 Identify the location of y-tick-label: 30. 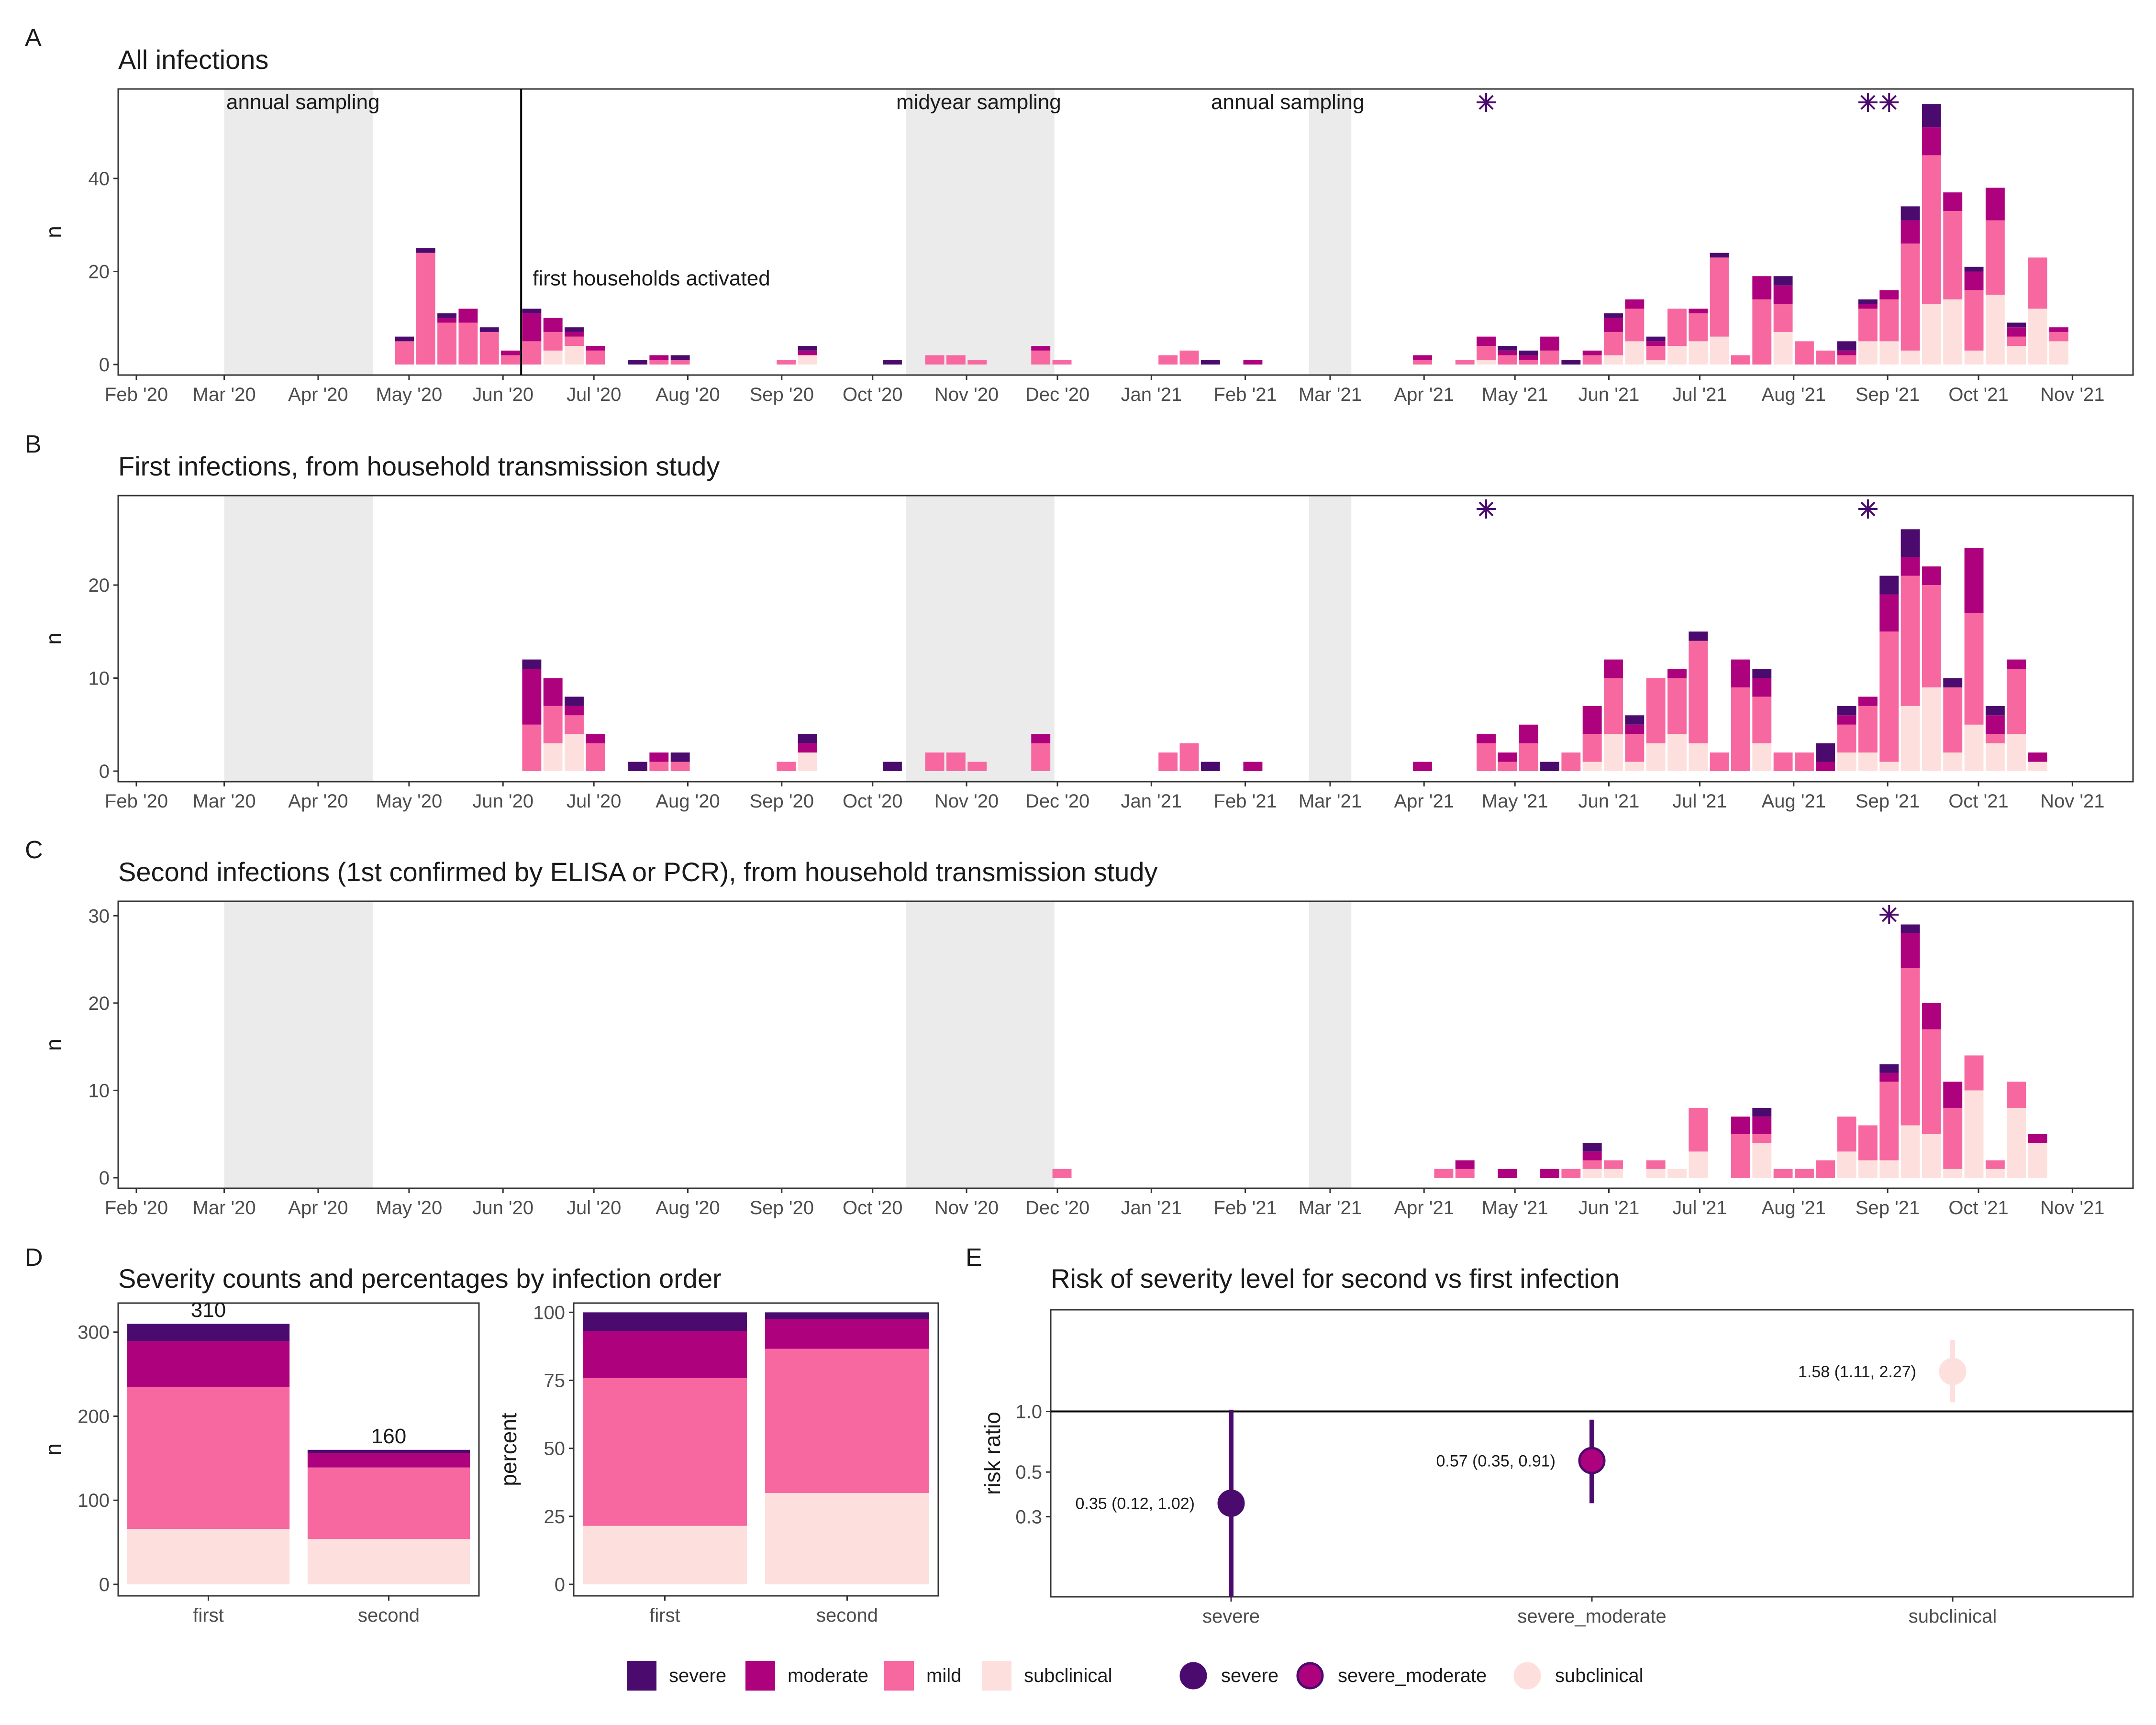
(99, 917).